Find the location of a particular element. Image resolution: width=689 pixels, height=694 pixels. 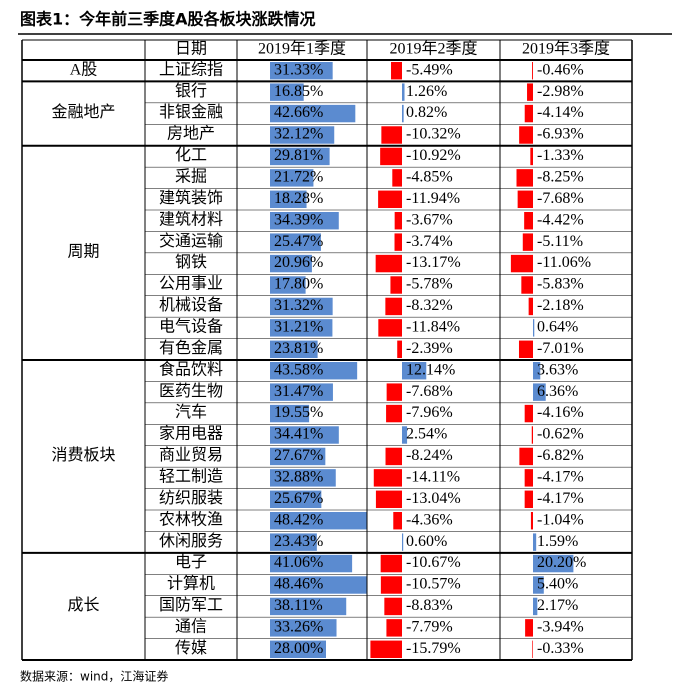

group-name: A股 is located at coordinates (84, 69).